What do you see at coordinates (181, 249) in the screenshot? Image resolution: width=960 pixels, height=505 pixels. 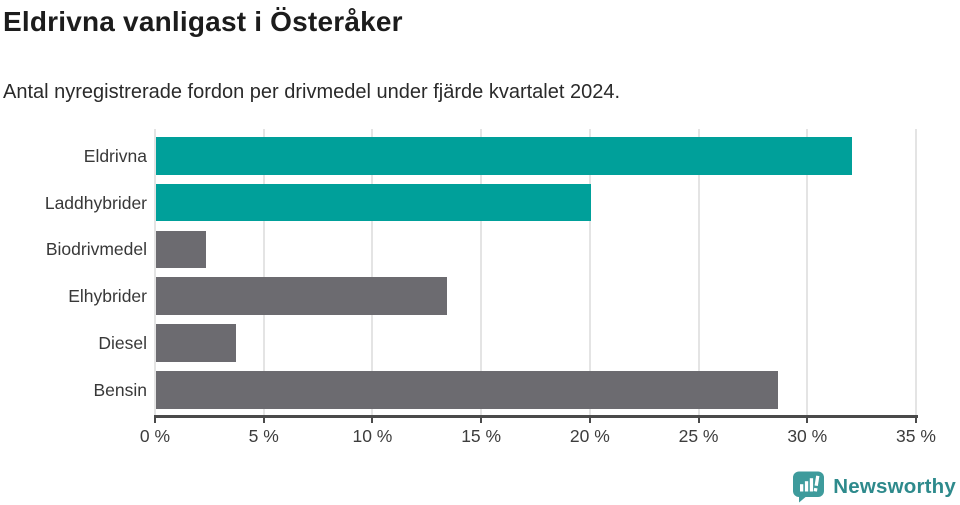 I see `bar-biodrivmedel` at bounding box center [181, 249].